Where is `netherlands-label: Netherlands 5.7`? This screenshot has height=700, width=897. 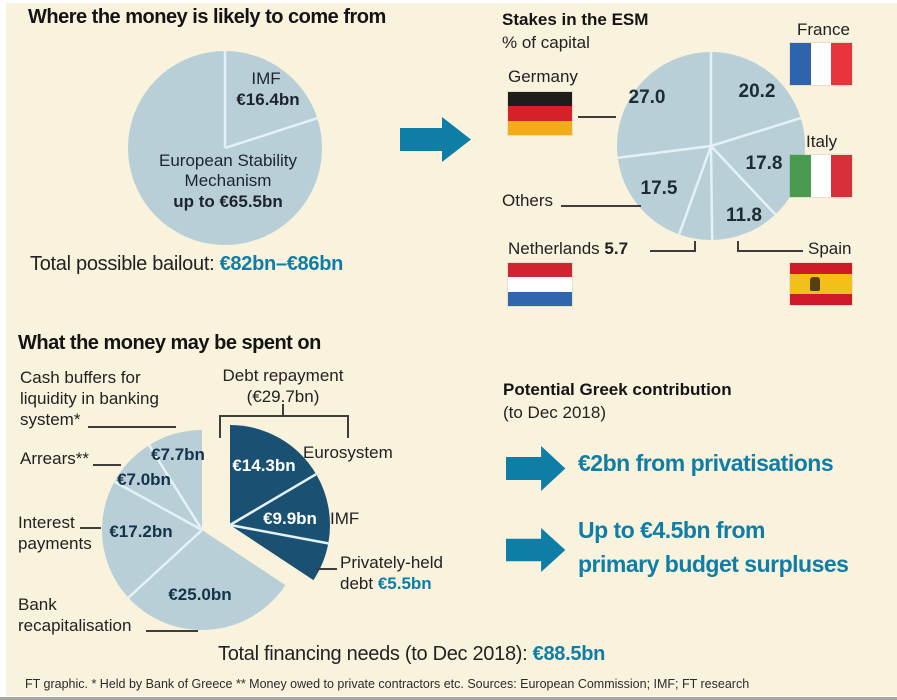 netherlands-label: Netherlands 5.7 is located at coordinates (568, 248).